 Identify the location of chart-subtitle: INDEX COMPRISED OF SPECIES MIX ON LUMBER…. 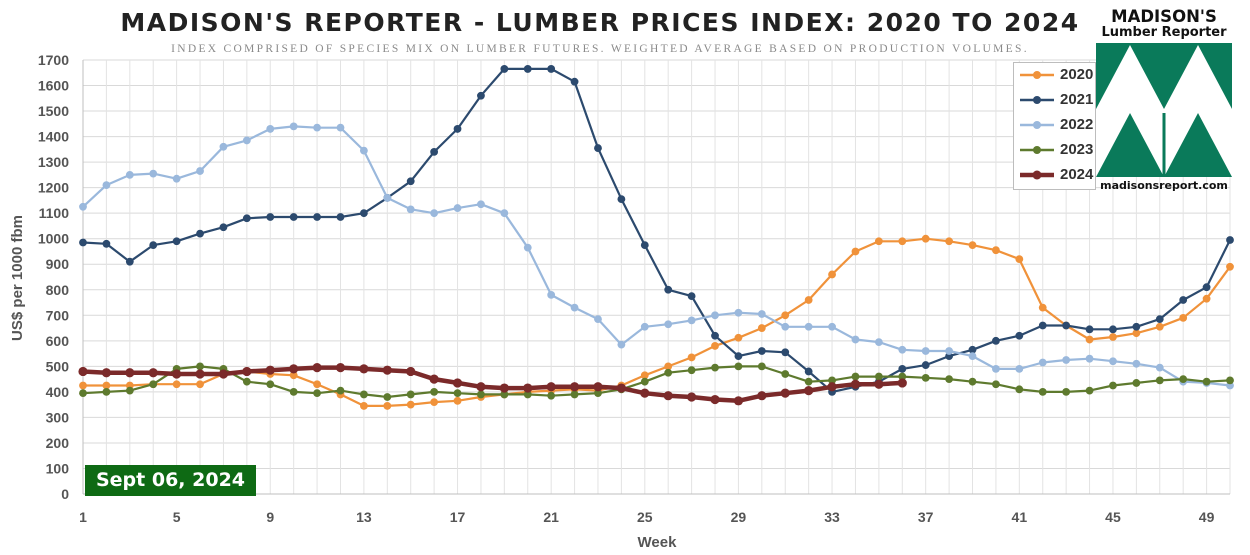
(600, 49).